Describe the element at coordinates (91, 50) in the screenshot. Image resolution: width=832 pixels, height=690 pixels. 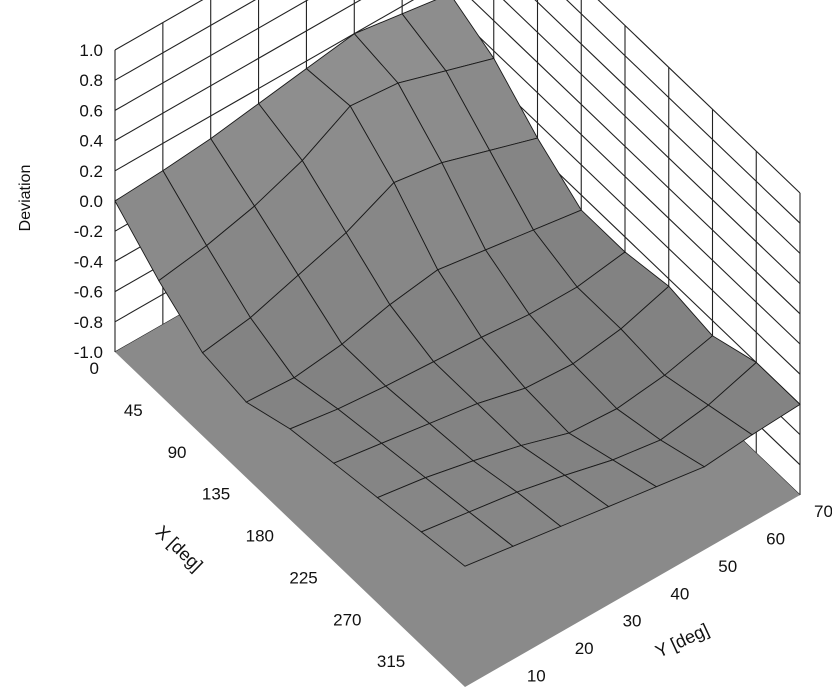
I see `z-tick-label: 1.0` at that location.